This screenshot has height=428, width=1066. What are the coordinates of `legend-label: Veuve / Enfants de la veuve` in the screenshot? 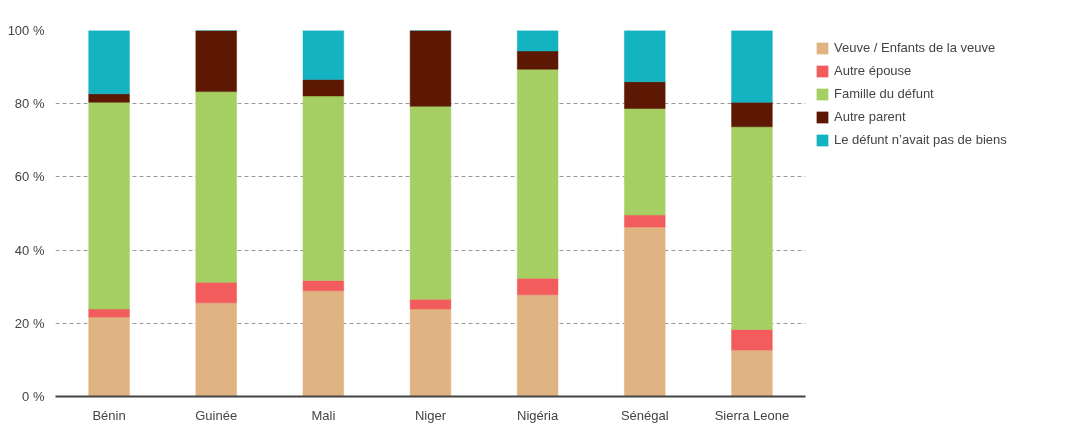 It's located at (915, 47).